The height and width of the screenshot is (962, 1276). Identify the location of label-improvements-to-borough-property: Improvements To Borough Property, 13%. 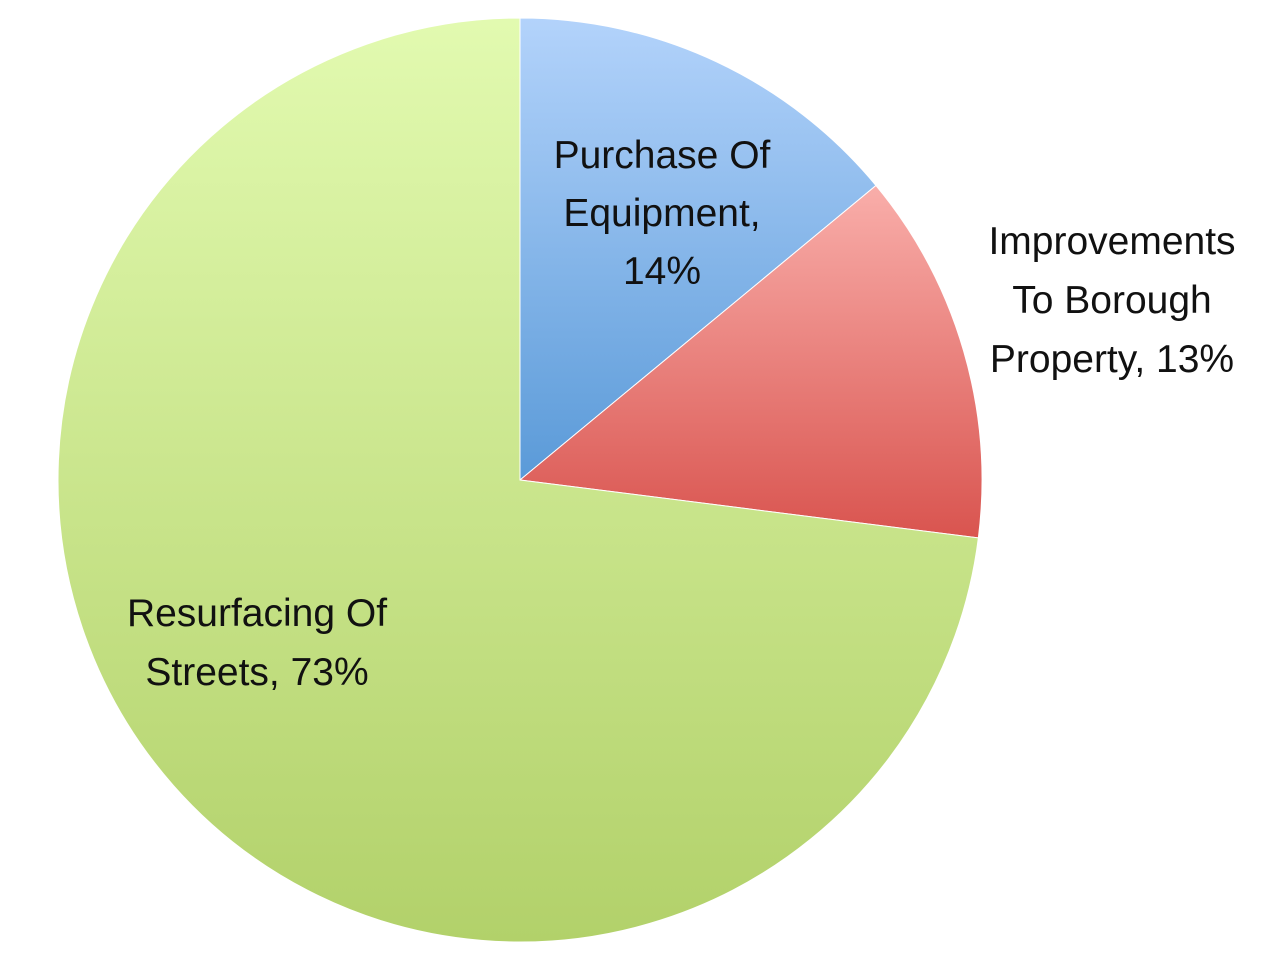
(1111, 300).